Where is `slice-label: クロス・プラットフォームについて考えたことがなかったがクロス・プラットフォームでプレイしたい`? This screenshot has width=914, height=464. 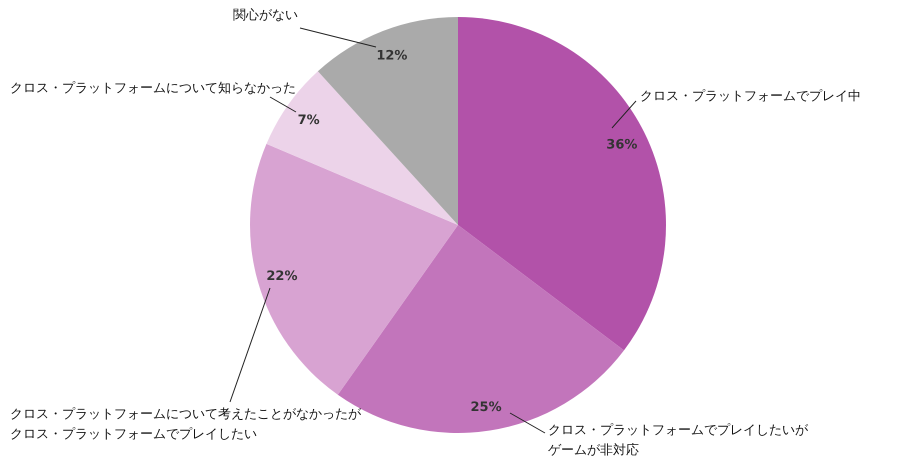 slice-label: クロス・プラットフォームについて考えたことがなかったがクロス・プラットフォームでプレイしたい is located at coordinates (186, 424).